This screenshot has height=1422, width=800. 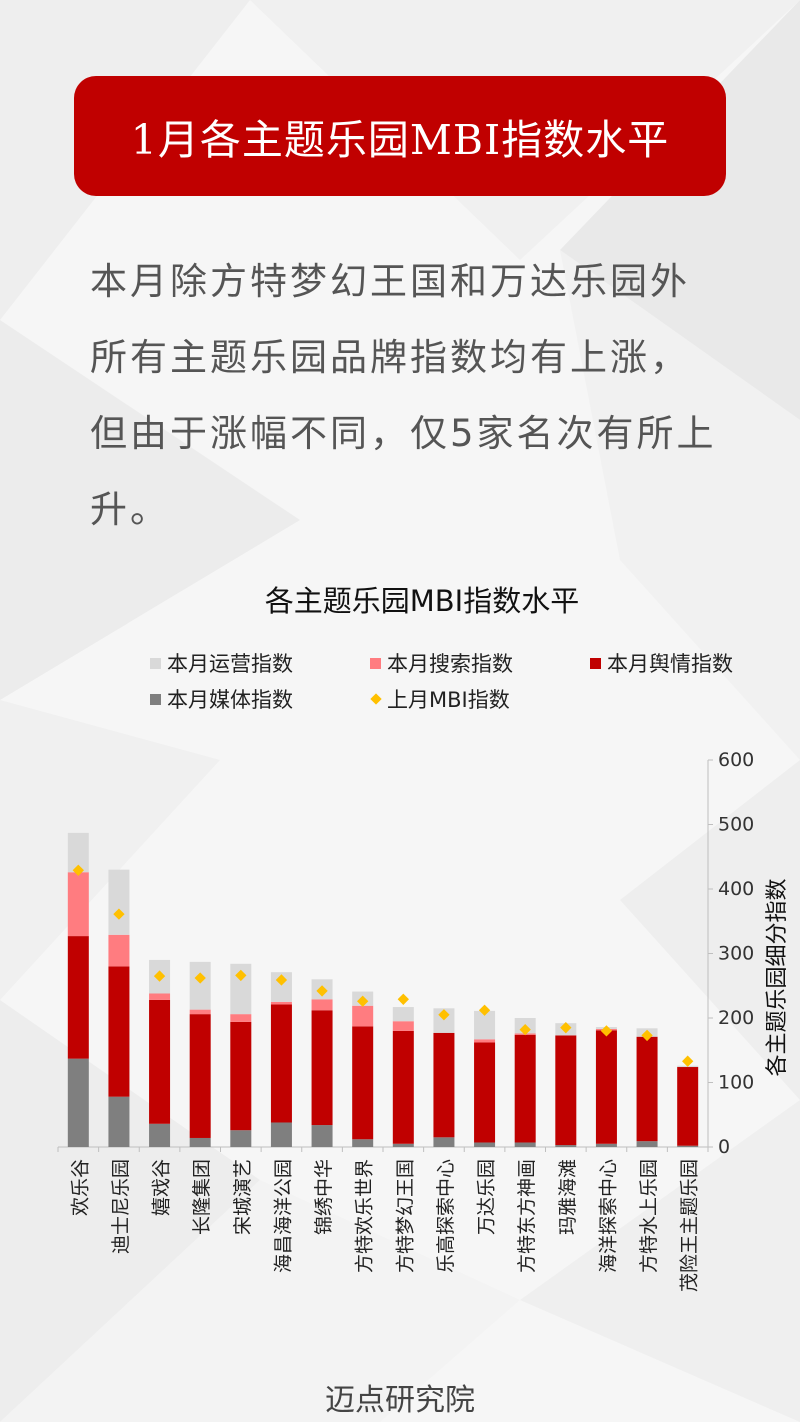 I want to click on intro-line: 所有主题乐园品牌指数均有上涨，, so click(x=390, y=357).